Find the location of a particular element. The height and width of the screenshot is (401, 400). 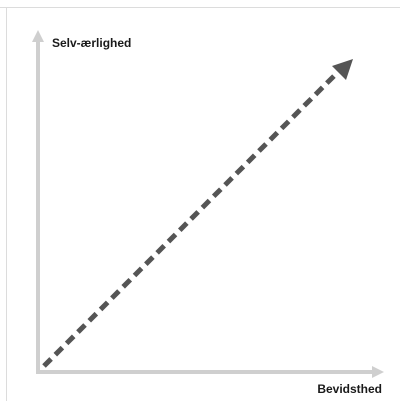

arrow-up-right-icon is located at coordinates (342, 69).